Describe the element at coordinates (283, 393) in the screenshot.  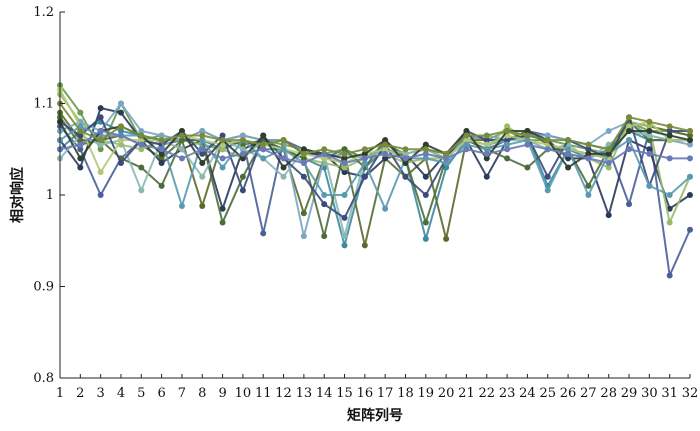
I see `x-tick-label: 12` at that location.